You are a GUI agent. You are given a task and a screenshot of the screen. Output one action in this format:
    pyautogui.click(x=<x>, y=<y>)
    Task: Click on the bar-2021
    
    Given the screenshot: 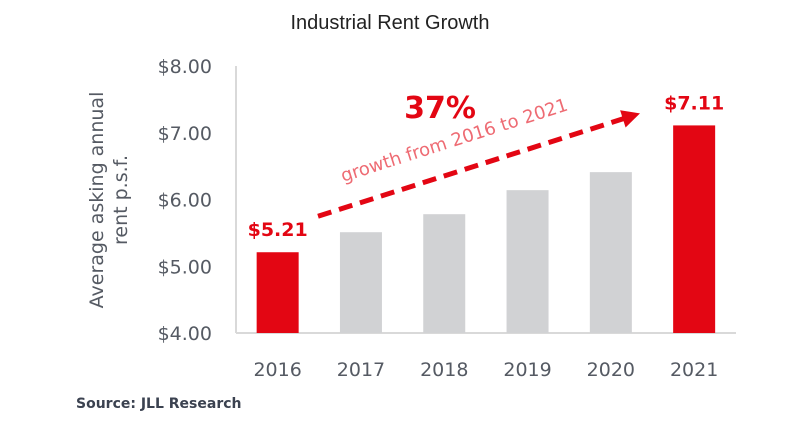 What is the action you would take?
    pyautogui.click(x=694, y=229)
    